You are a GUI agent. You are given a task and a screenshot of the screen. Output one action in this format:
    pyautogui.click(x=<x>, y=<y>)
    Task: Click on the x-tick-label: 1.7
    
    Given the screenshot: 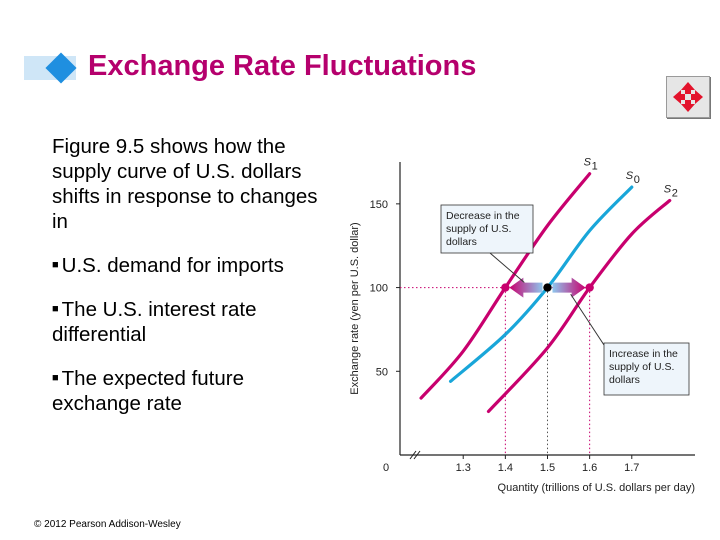 What is the action you would take?
    pyautogui.click(x=631, y=468)
    